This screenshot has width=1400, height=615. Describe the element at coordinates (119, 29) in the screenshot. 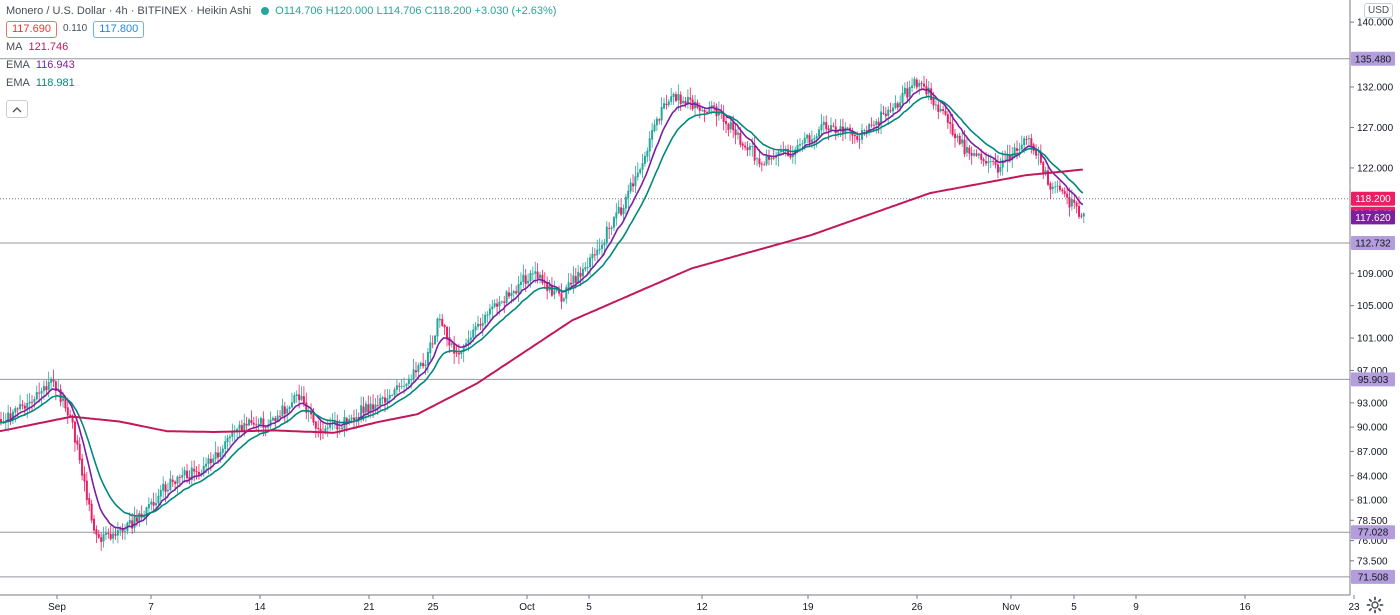

I see `buy-price-button: 117.800` at that location.